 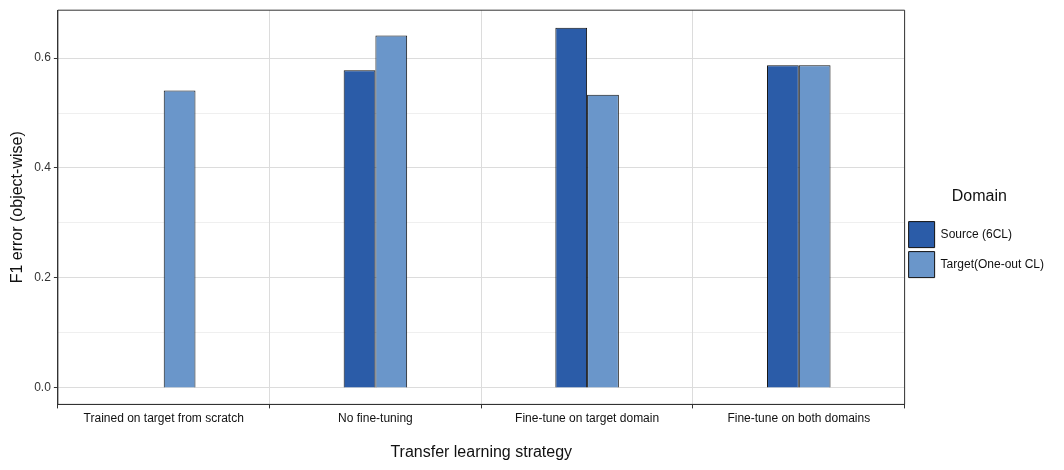 What do you see at coordinates (799, 417) in the screenshot?
I see `x-tick-label: Fine-tune on both domains` at bounding box center [799, 417].